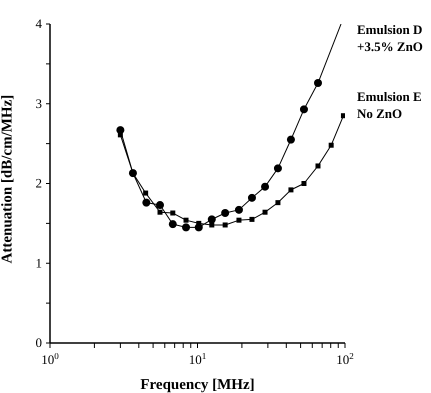 The image size is (431, 393). I want to click on y-tick-label: 2, so click(39, 183).